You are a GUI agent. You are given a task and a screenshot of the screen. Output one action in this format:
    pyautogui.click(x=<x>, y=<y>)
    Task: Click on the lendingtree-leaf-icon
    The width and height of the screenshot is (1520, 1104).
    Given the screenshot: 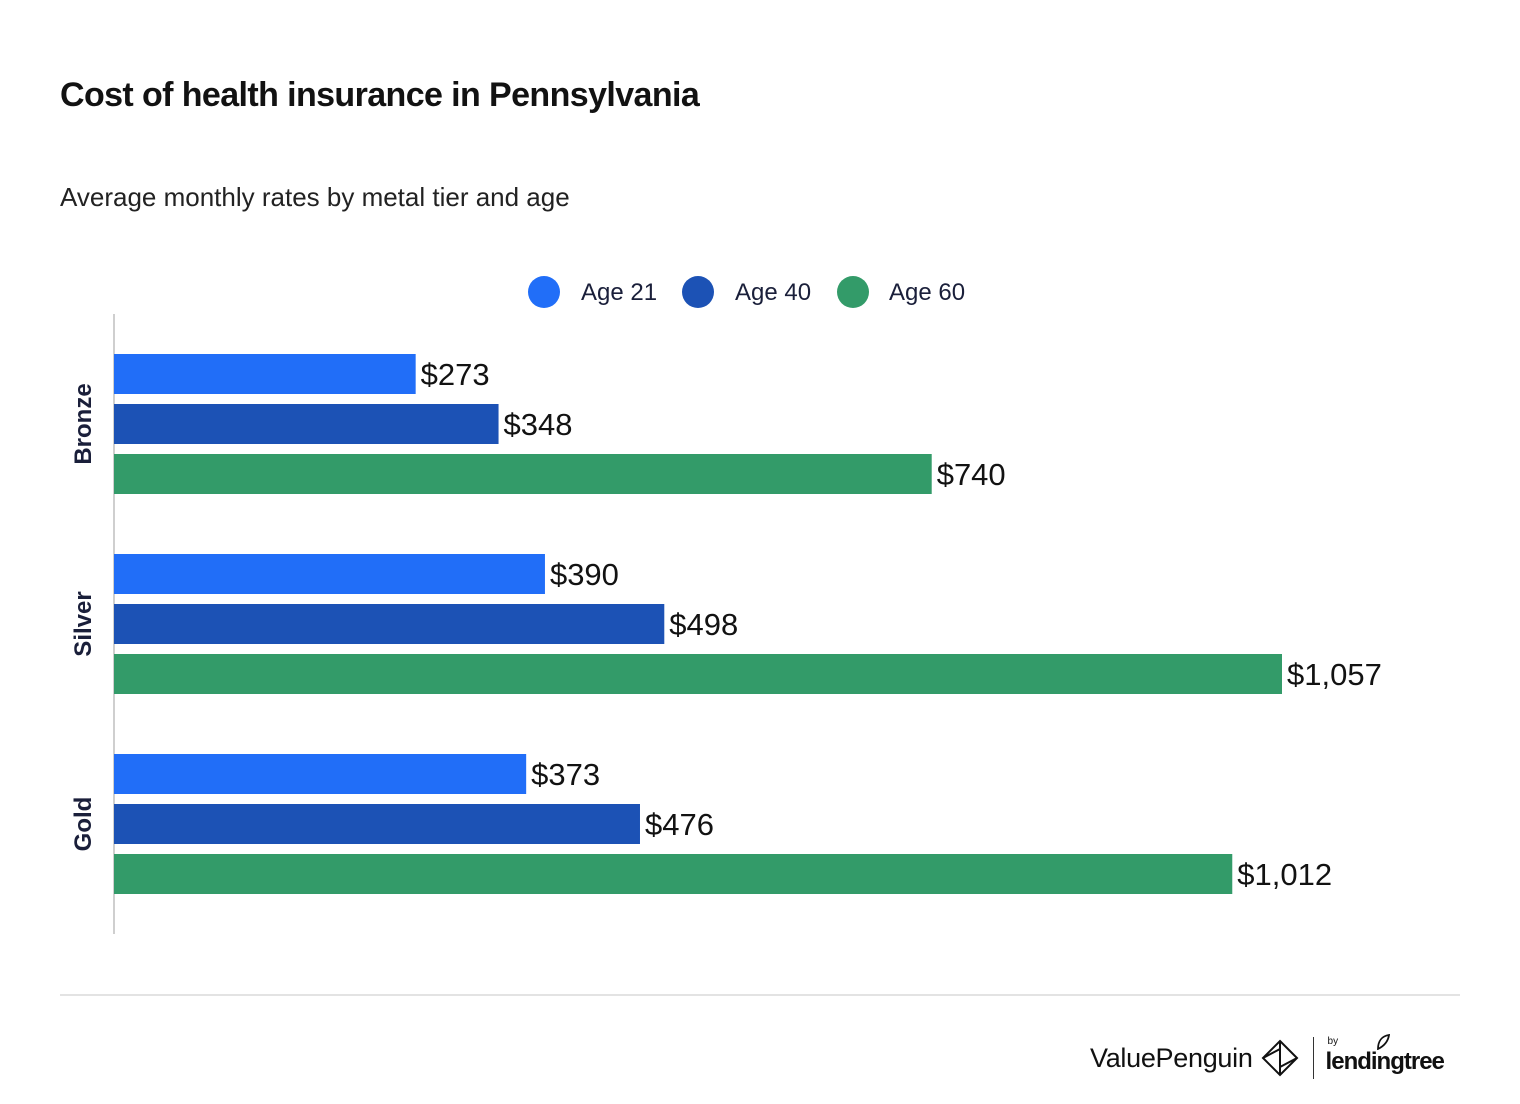 What is the action you would take?
    pyautogui.click(x=1383, y=1042)
    